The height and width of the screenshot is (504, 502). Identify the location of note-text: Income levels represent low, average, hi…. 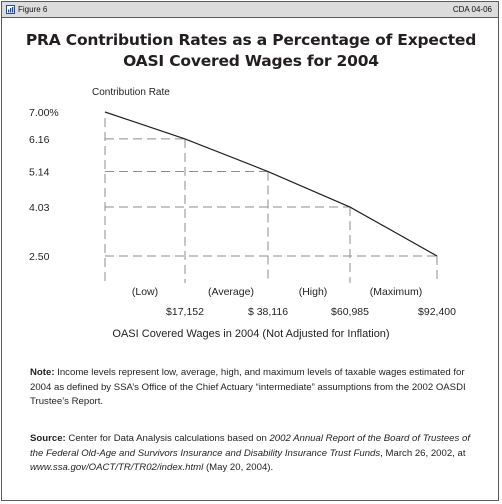
(248, 387).